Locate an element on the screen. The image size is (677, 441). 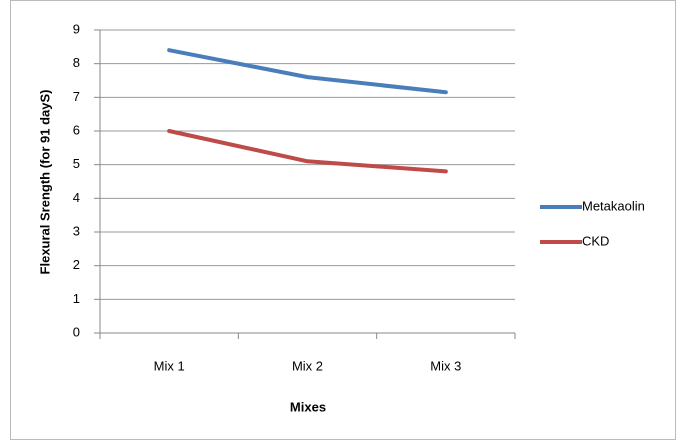
y-axis-label: Flexural Srength (for 91 dayS) is located at coordinates (44, 182).